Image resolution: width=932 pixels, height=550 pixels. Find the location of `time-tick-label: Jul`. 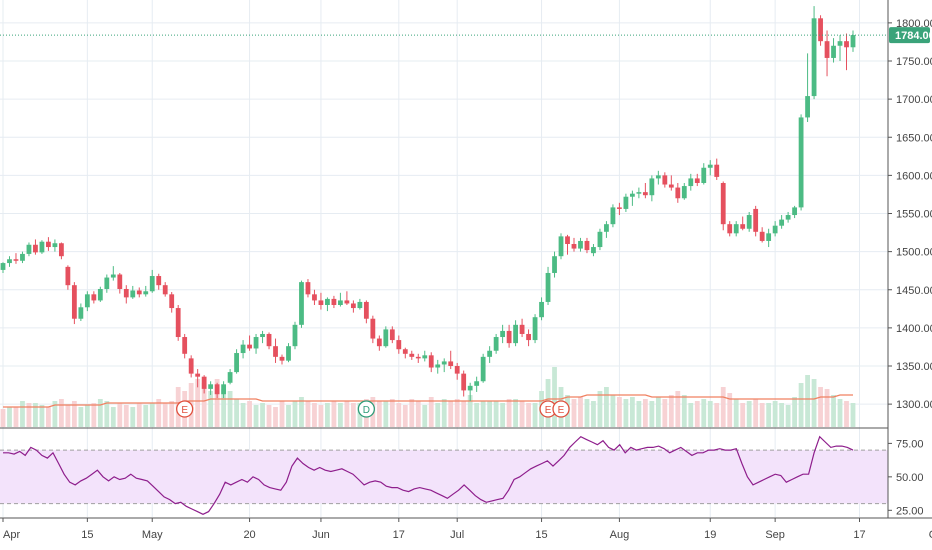

time-tick-label: Jul is located at coordinates (457, 535).